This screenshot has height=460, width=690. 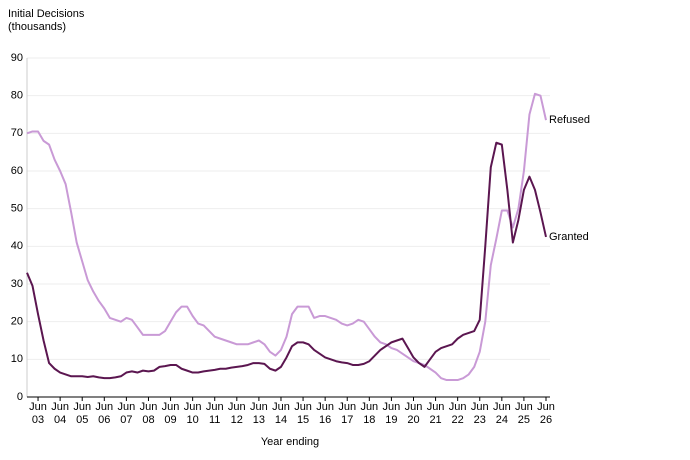 What do you see at coordinates (524, 413) in the screenshot?
I see `x-tick-label: Jun 25` at bounding box center [524, 413].